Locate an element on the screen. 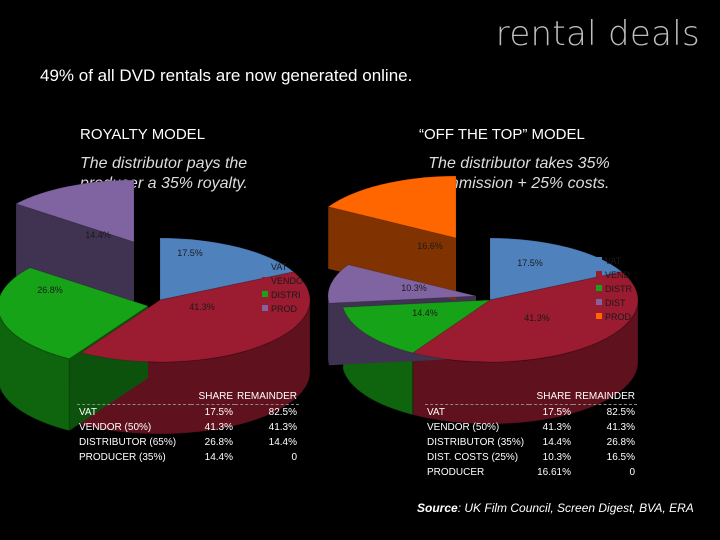  source-label: Source is located at coordinates (437, 508).